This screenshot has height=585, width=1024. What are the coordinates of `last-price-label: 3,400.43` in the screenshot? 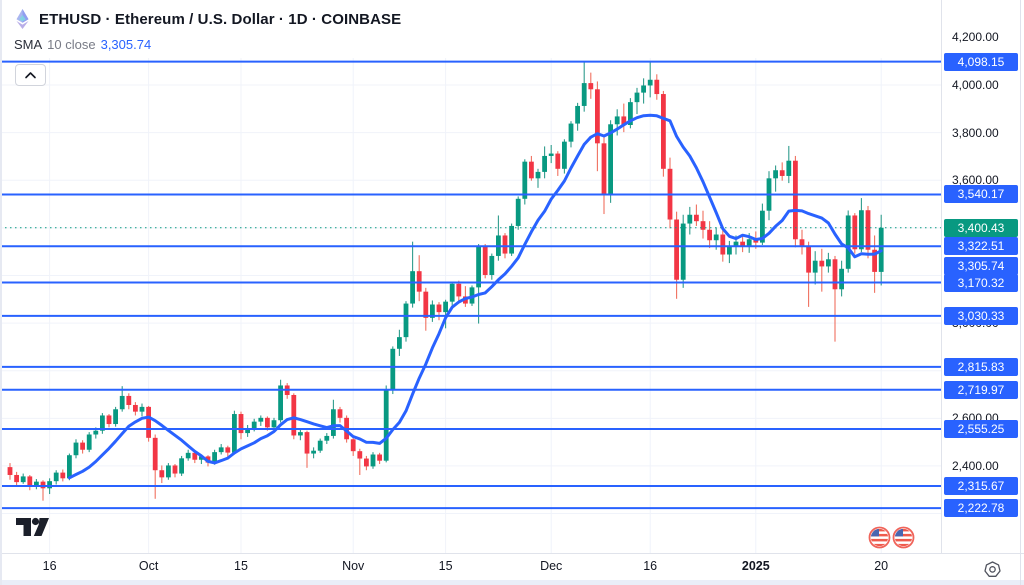 It's located at (981, 227).